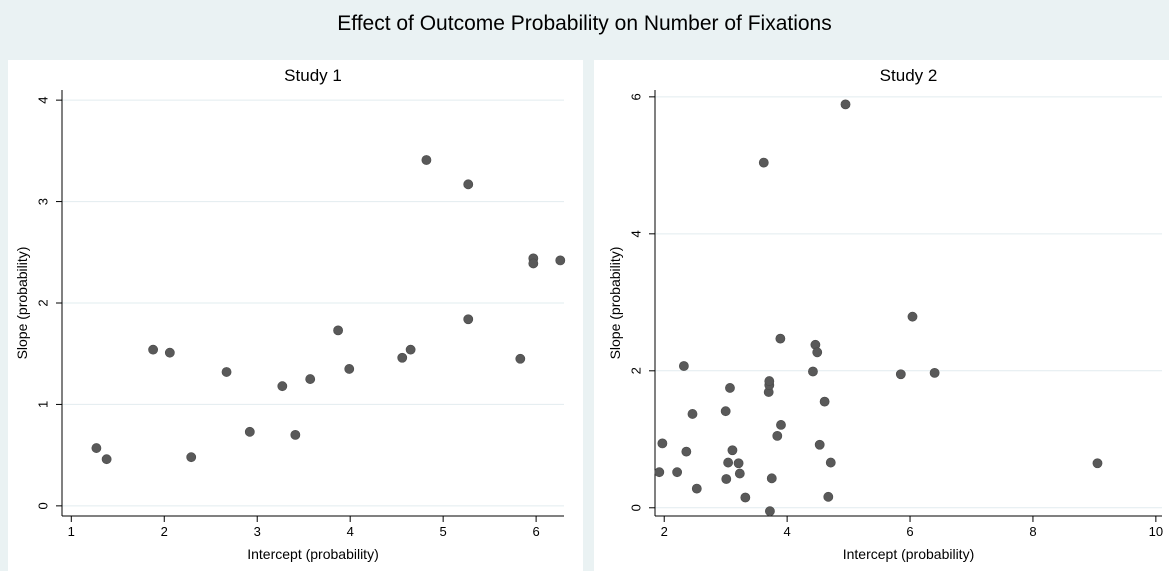 This screenshot has height=571, width=1169. I want to click on panel-2-title: Study 2, so click(909, 75).